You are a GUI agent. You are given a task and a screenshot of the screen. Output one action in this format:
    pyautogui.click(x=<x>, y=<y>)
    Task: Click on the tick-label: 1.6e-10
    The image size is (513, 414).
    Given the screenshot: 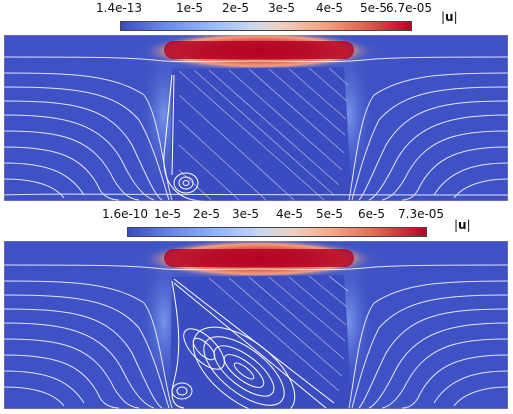 What is the action you would take?
    pyautogui.click(x=125, y=214)
    